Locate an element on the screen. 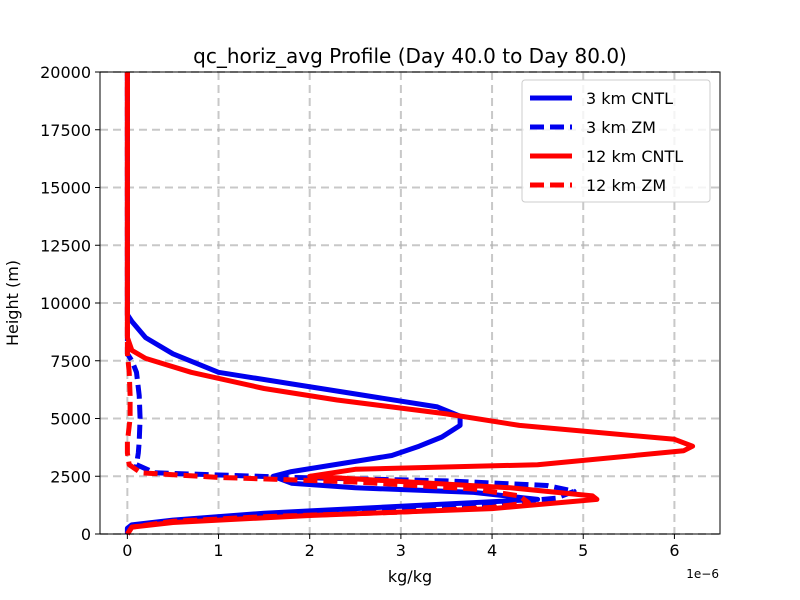 This screenshot has width=800, height=600. x-tick-label: 0 is located at coordinates (127, 550).